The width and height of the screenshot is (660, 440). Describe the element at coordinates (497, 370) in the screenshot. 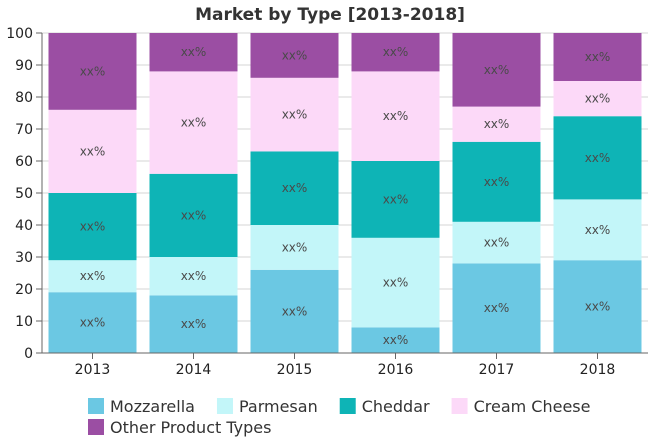

I see `x-tick-label: 2017` at that location.